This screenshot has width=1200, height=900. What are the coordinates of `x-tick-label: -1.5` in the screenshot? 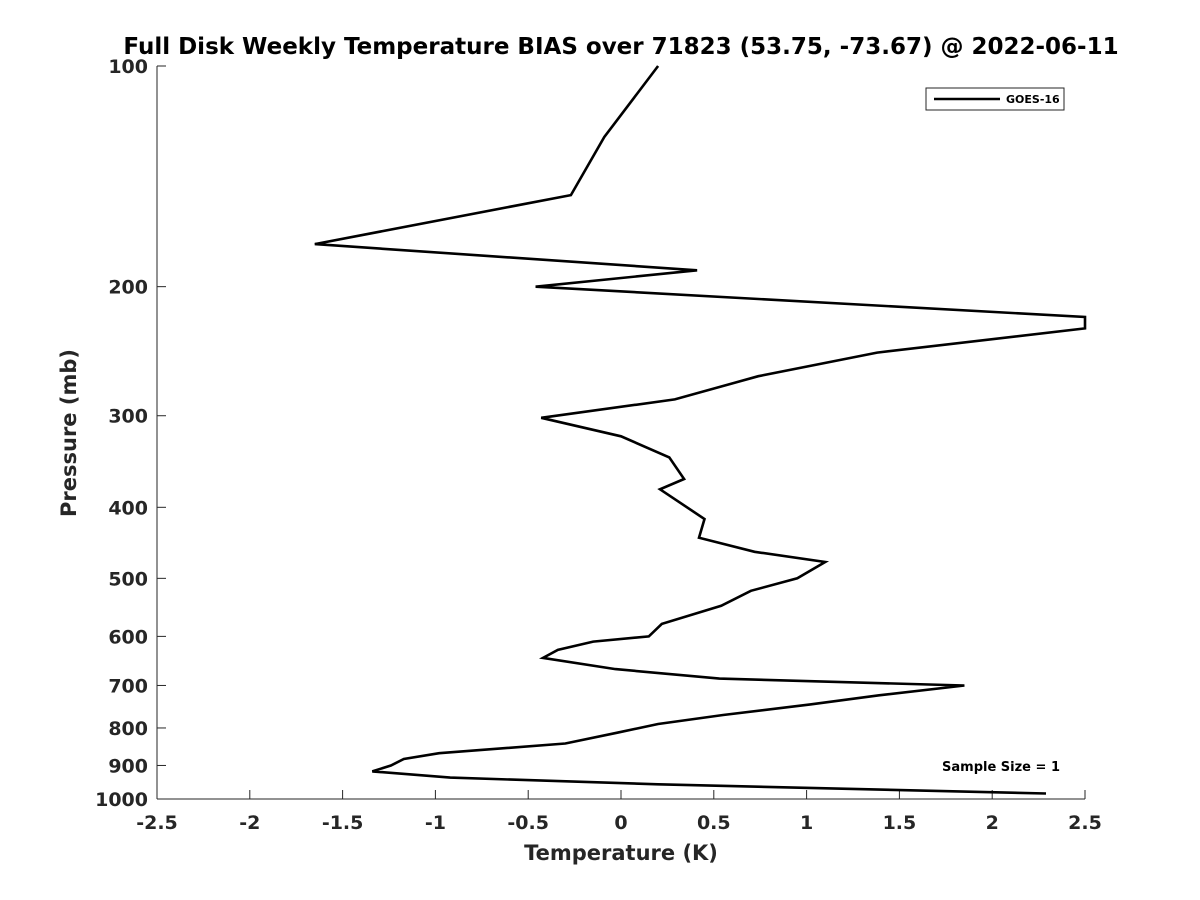 It's located at (343, 823).